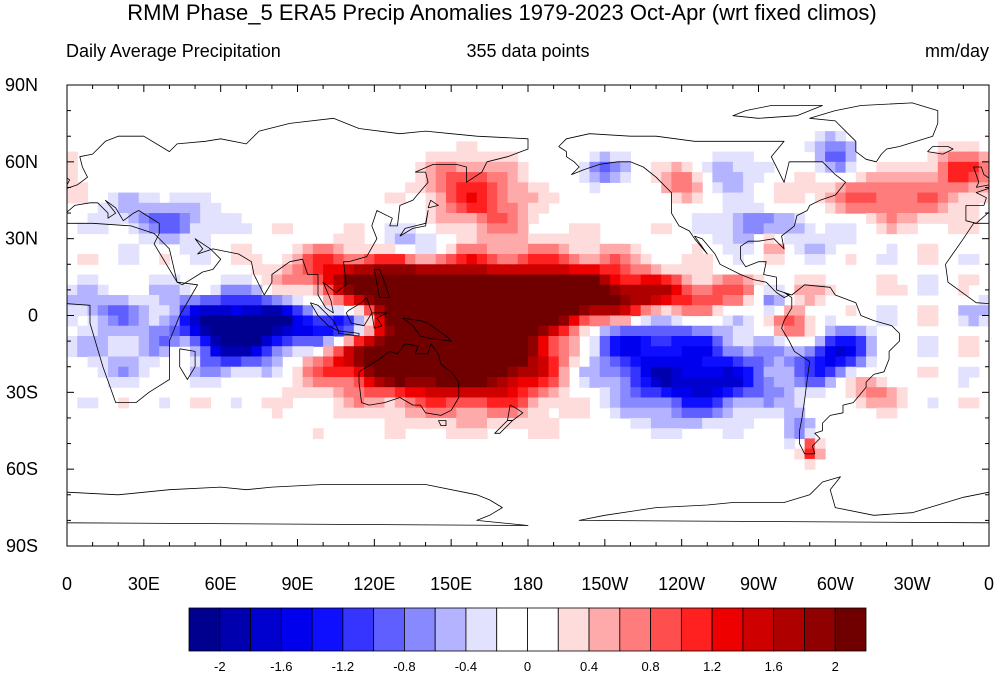 Image resolution: width=1005 pixels, height=676 pixels. Describe the element at coordinates (21, 239) in the screenshot. I see `y-tick-label: 30N` at that location.